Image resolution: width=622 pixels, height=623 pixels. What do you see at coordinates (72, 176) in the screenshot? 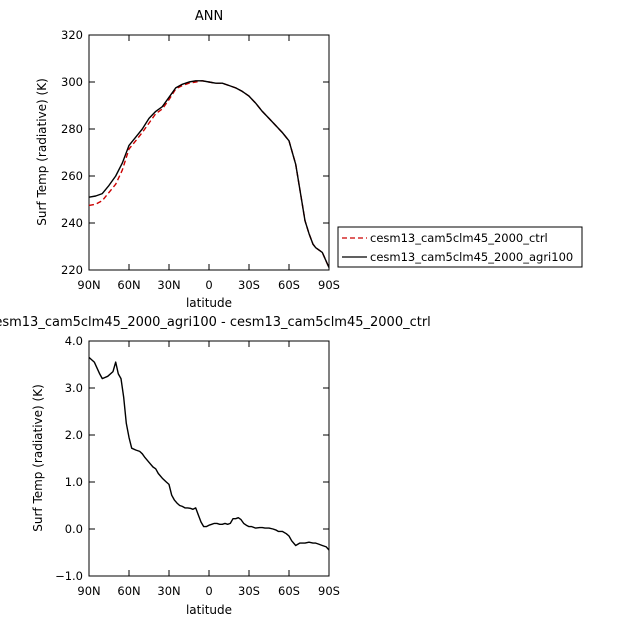
I see `top-y-tick-label-2: 260` at bounding box center [72, 176].